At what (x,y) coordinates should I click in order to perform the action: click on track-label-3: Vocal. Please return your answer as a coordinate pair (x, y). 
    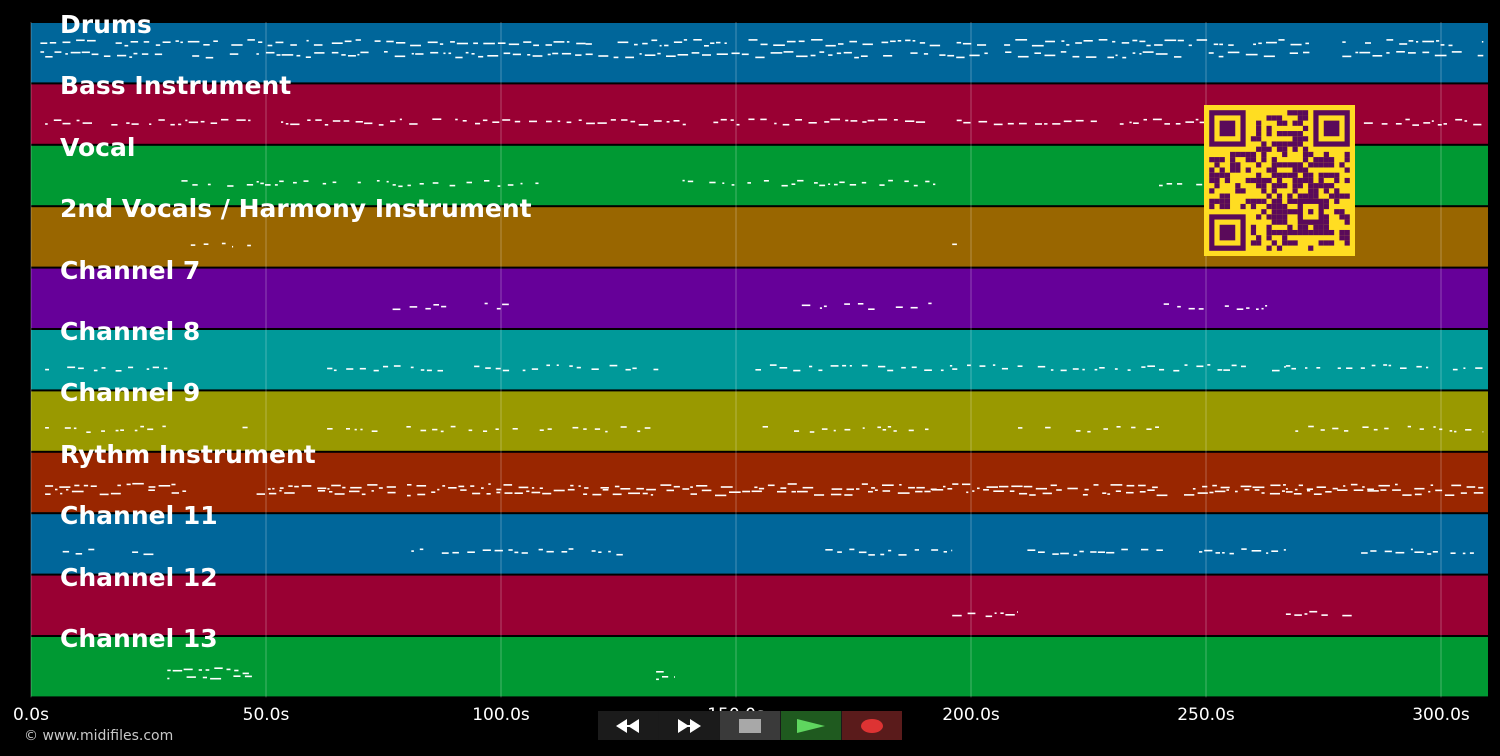
    Looking at the image, I should click on (98, 147).